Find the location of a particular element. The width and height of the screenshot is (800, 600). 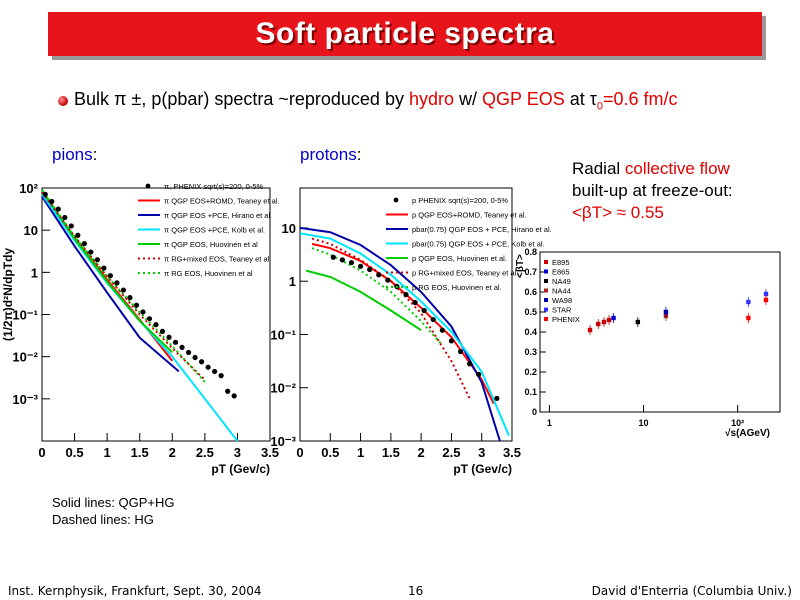

protons-y-tick-label: 1 is located at coordinates (292, 281).